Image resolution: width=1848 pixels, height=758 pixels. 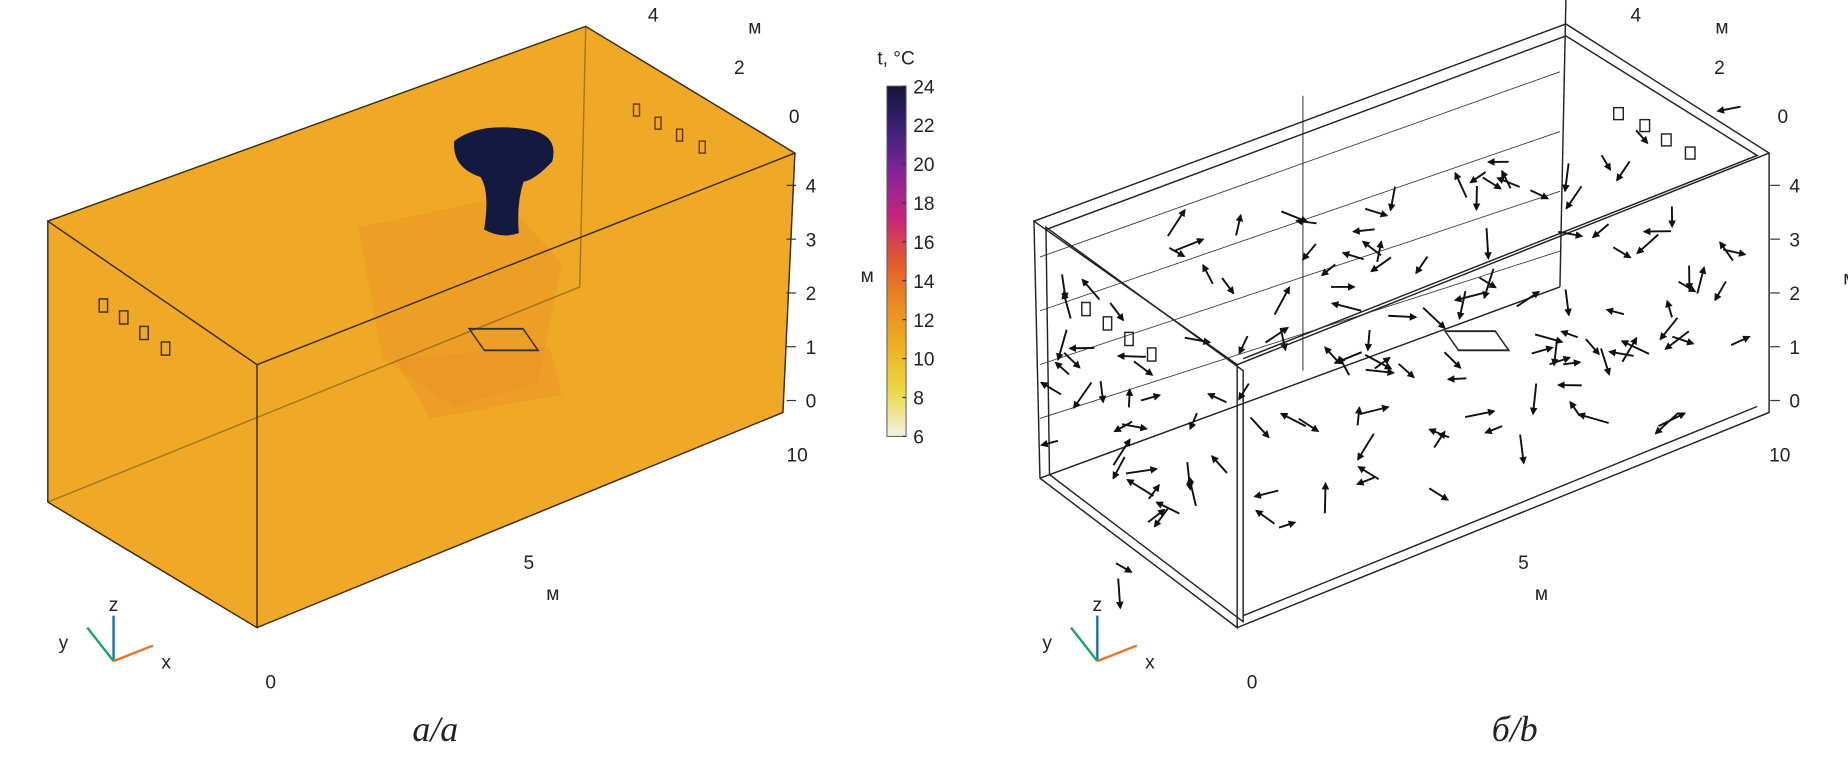 I want to click on colorbar-tick-label: 12, so click(x=923, y=321).